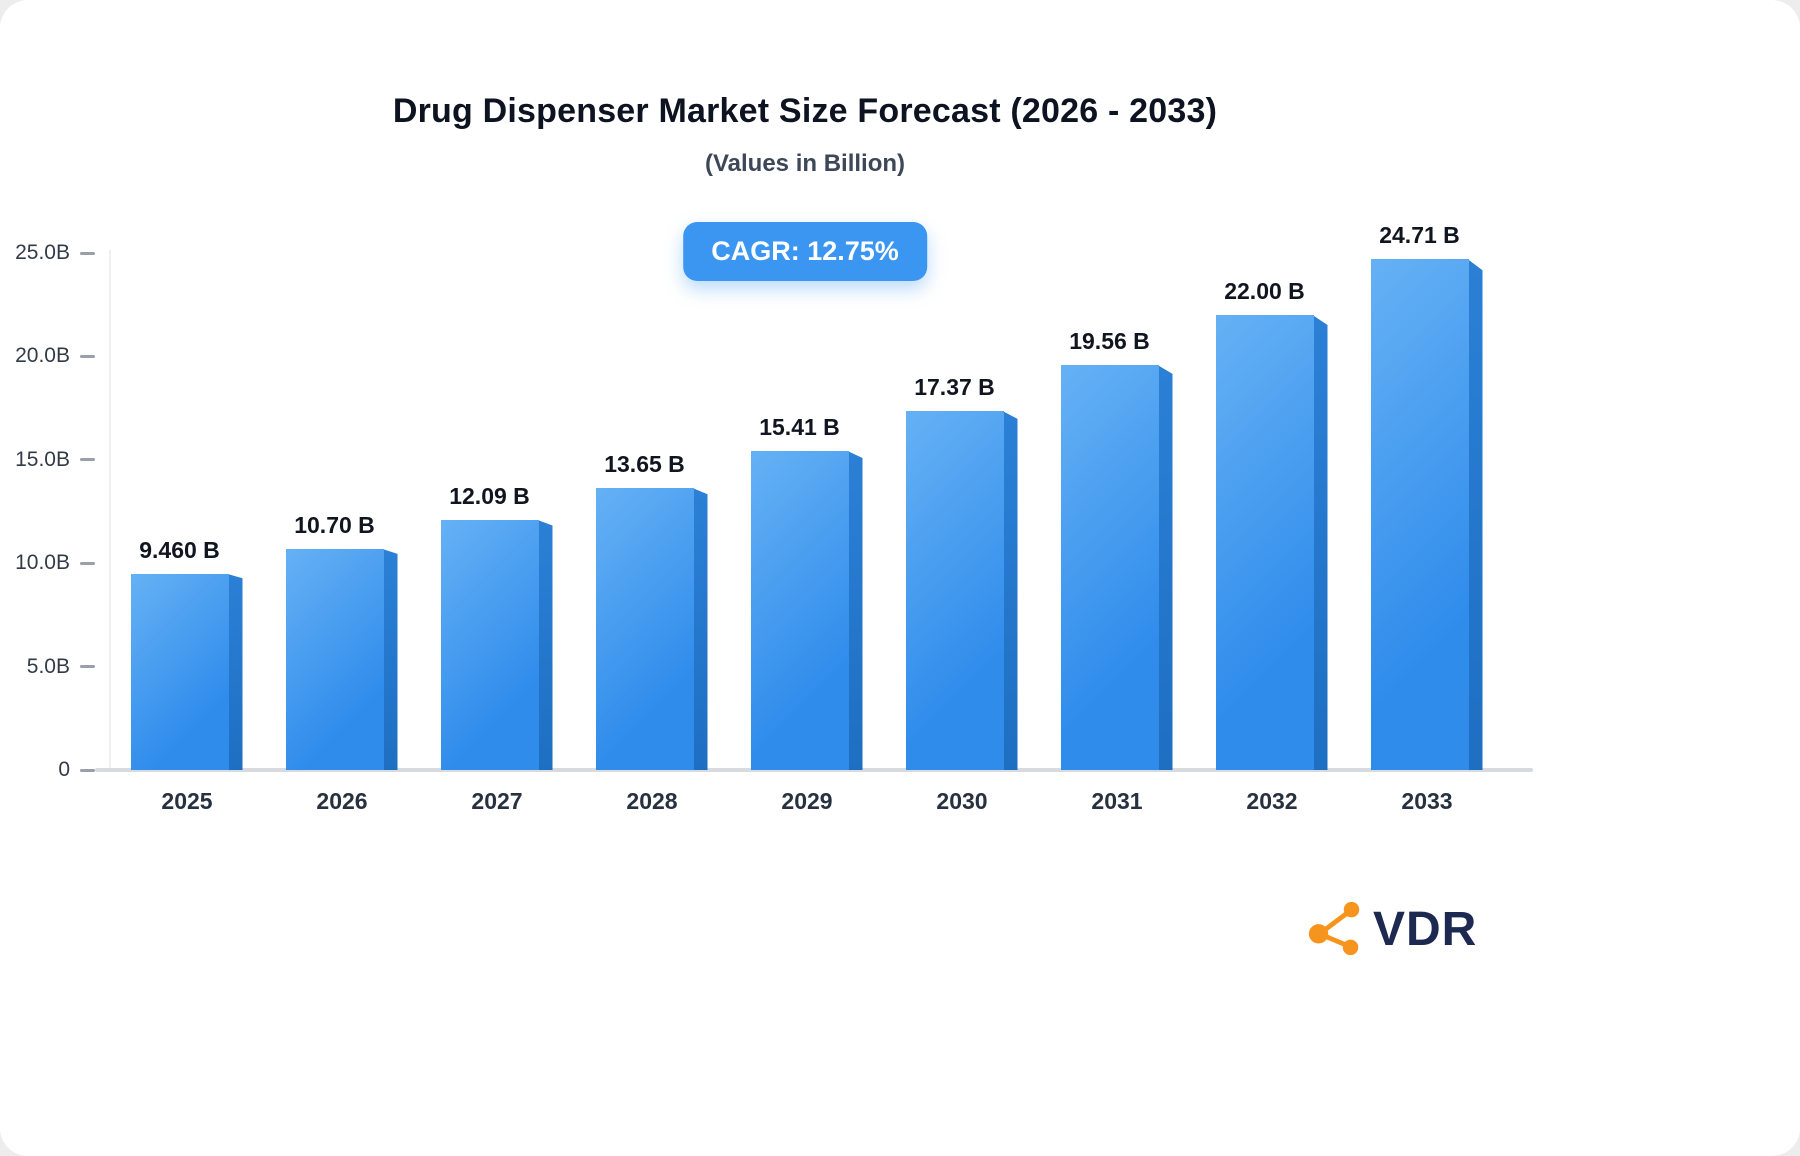 The height and width of the screenshot is (1156, 1800). Describe the element at coordinates (342, 801) in the screenshot. I see `x-axis-label: 2026` at that location.